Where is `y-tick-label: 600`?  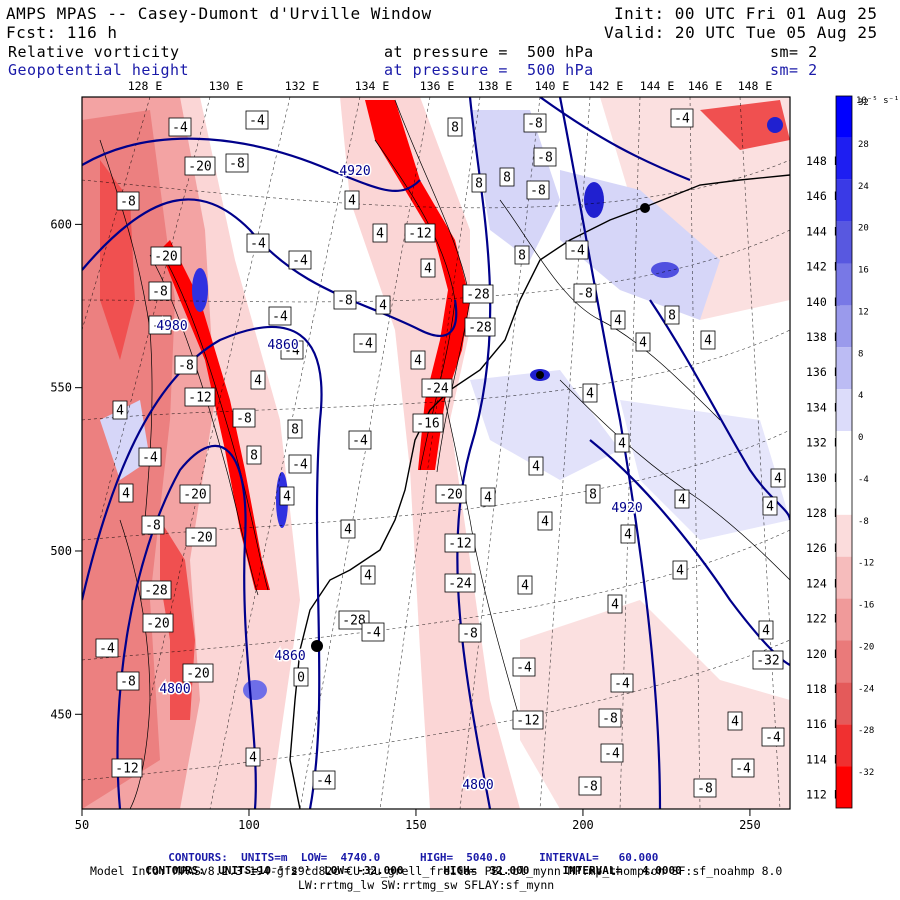 y-tick-label: 600 is located at coordinates (61, 224).